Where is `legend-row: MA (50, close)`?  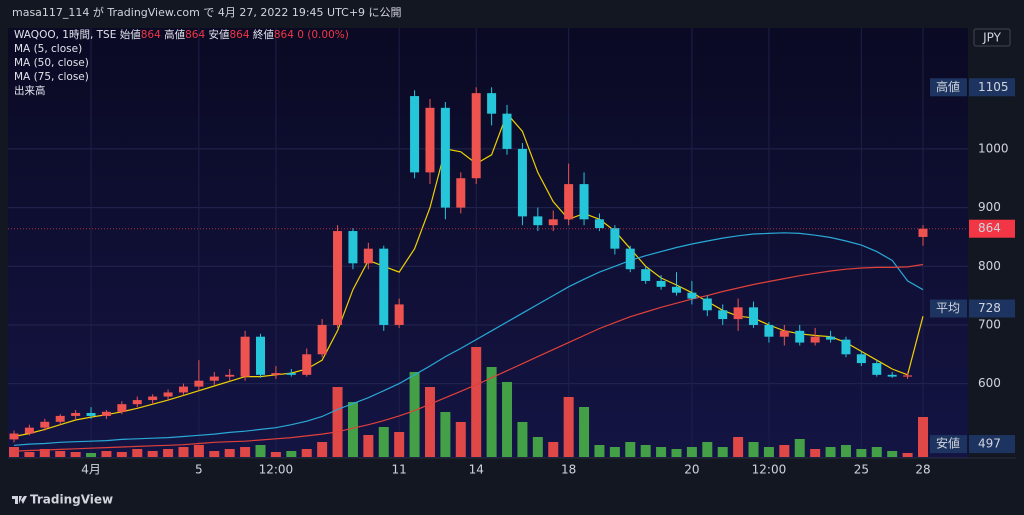
legend-row: MA (50, close) is located at coordinates (181, 63).